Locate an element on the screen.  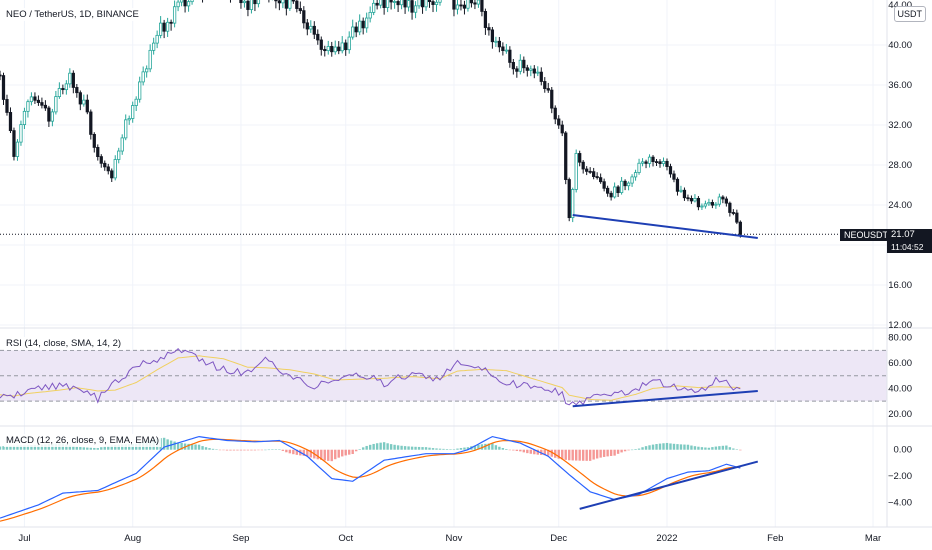
macd-tick-label: −2.00 is located at coordinates (900, 476).